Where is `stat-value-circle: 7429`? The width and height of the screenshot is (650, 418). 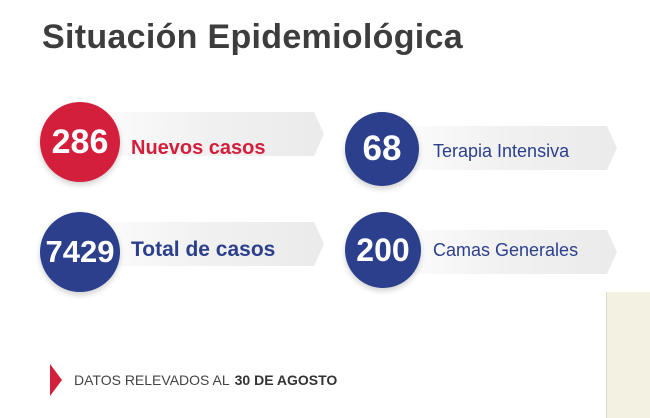 stat-value-circle: 7429 is located at coordinates (80, 252).